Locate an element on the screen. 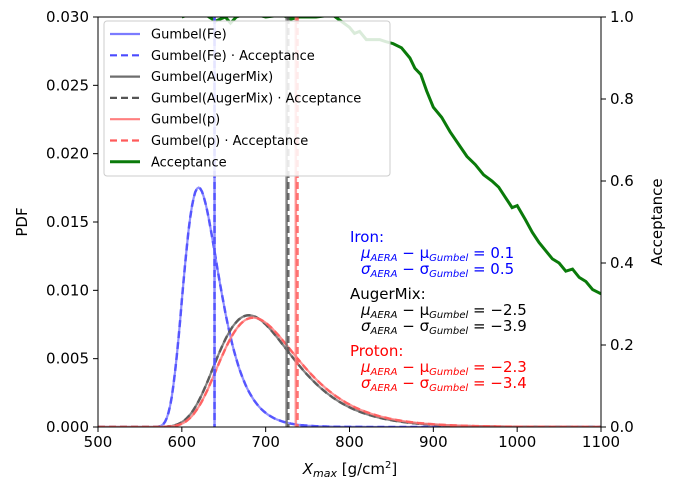 The height and width of the screenshot is (478, 679). annotation-line-1: μAERA − μGumbel = 0.1 is located at coordinates (437, 254).